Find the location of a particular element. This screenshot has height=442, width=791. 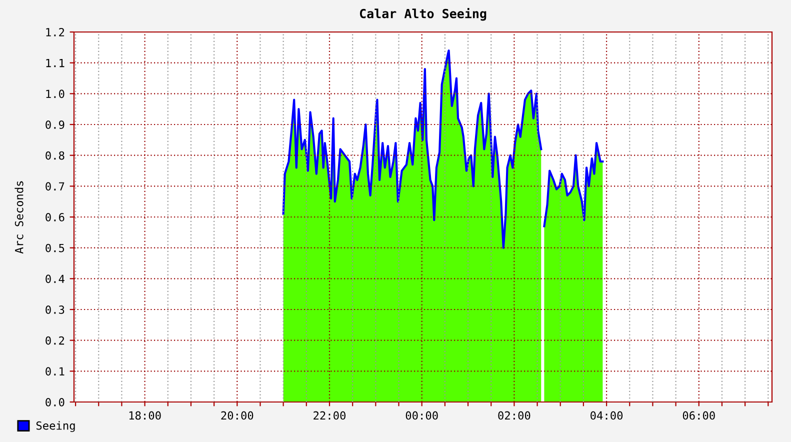

x-tick-label: 22:00 is located at coordinates (330, 415).